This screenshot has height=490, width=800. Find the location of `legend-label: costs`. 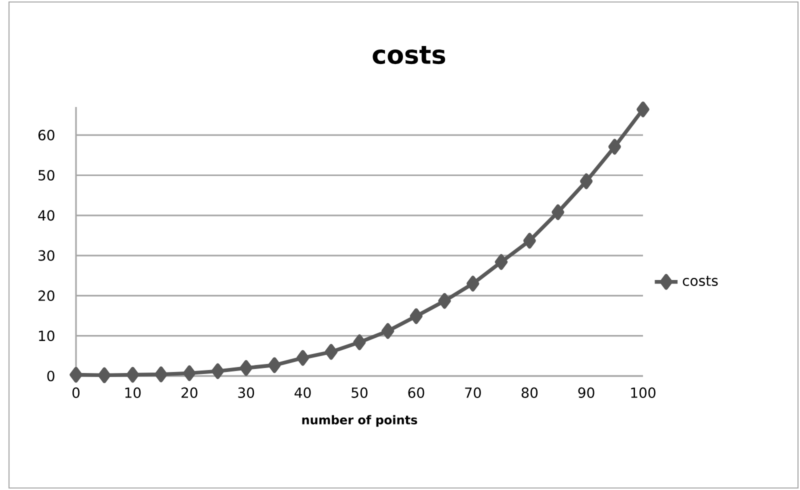

legend-label: costs is located at coordinates (700, 281).